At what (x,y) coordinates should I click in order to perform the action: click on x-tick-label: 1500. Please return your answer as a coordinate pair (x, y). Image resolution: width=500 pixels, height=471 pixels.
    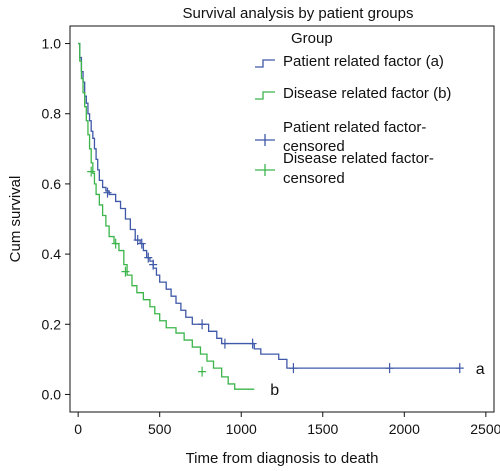
    Looking at the image, I should click on (322, 429).